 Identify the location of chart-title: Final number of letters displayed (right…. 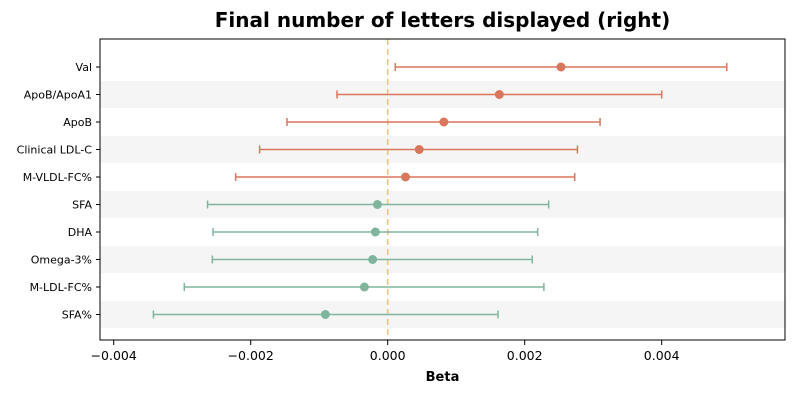
(442, 20).